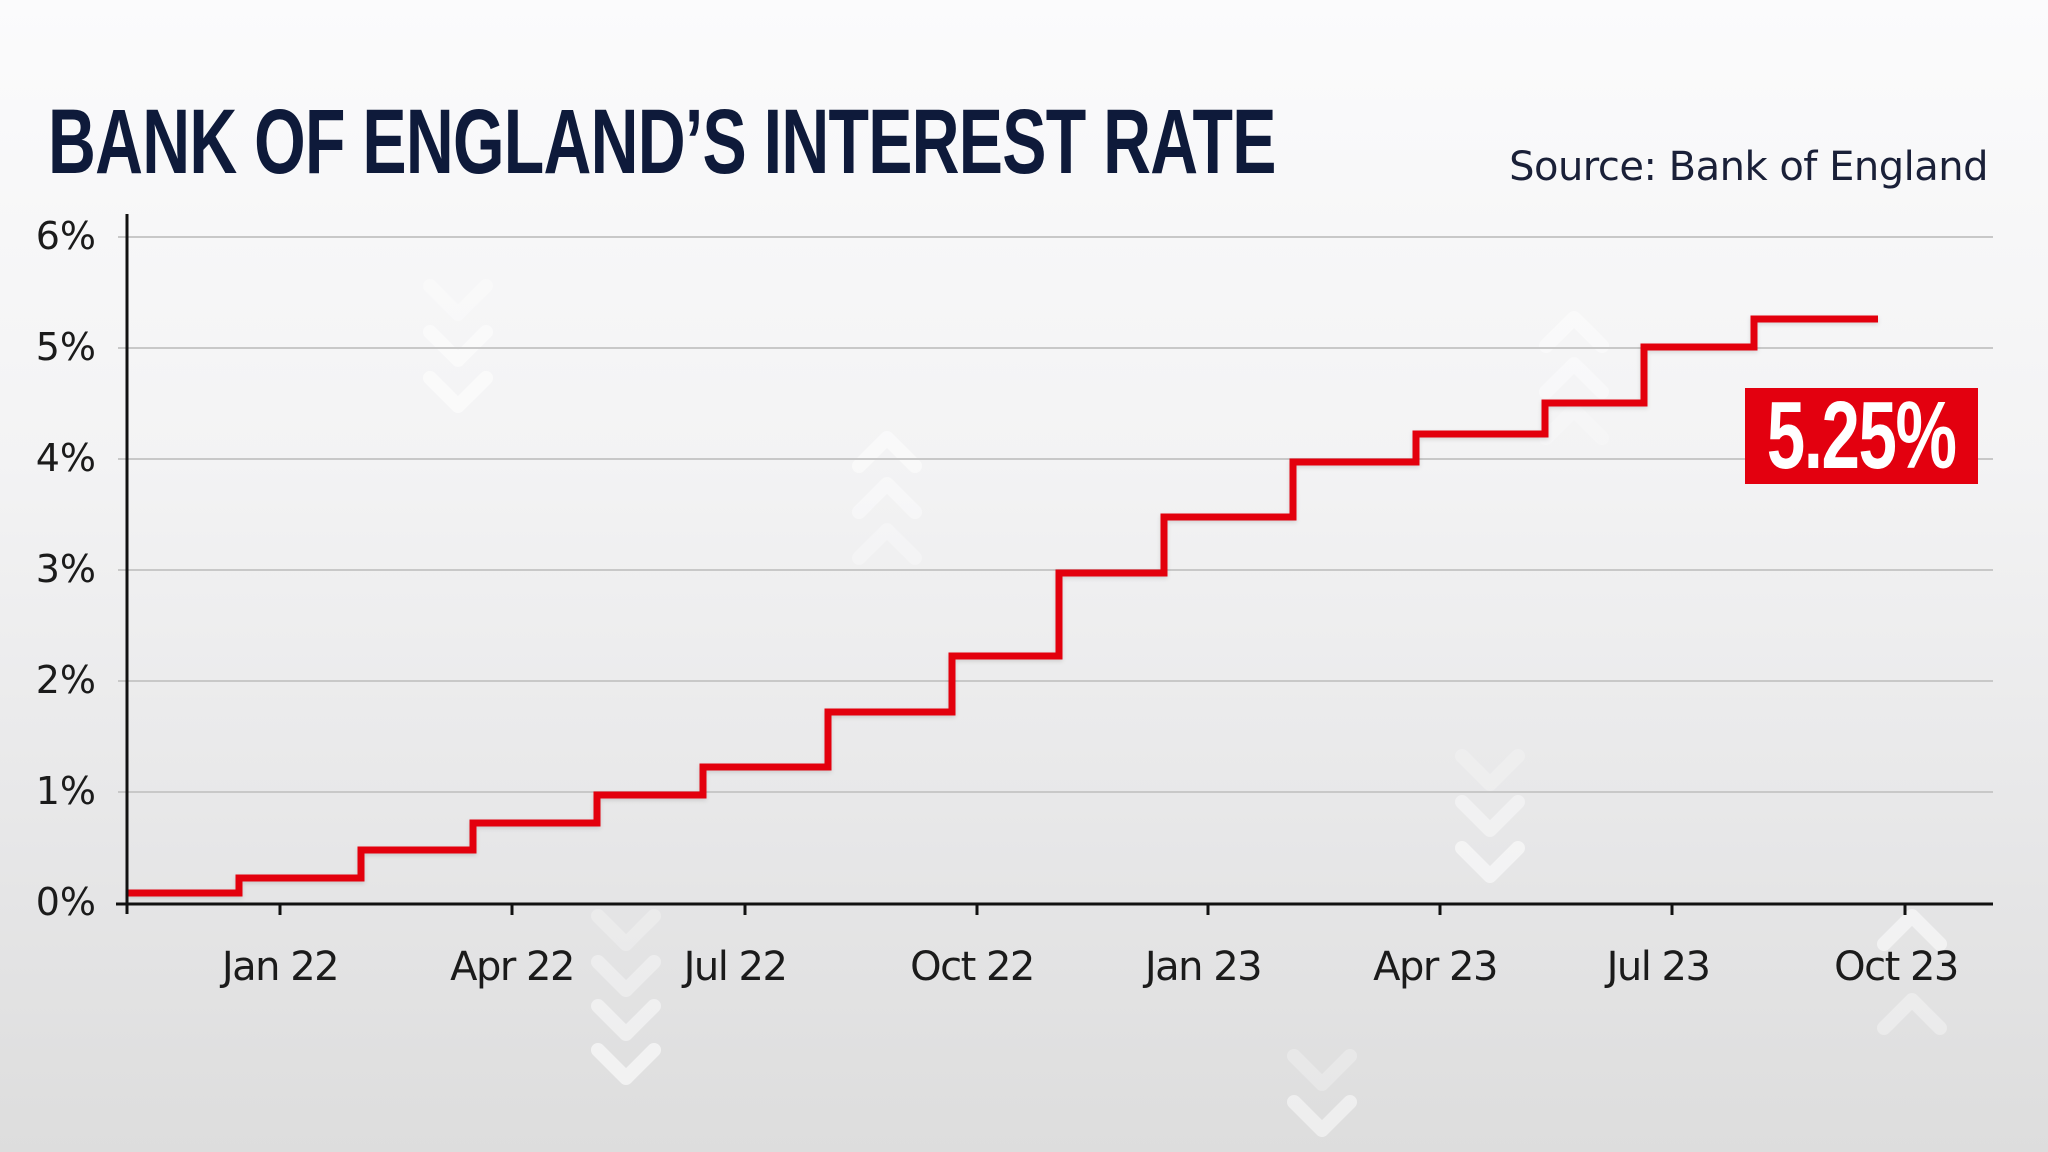 This screenshot has height=1152, width=2048. I want to click on y-tick-label: 3%, so click(66, 569).